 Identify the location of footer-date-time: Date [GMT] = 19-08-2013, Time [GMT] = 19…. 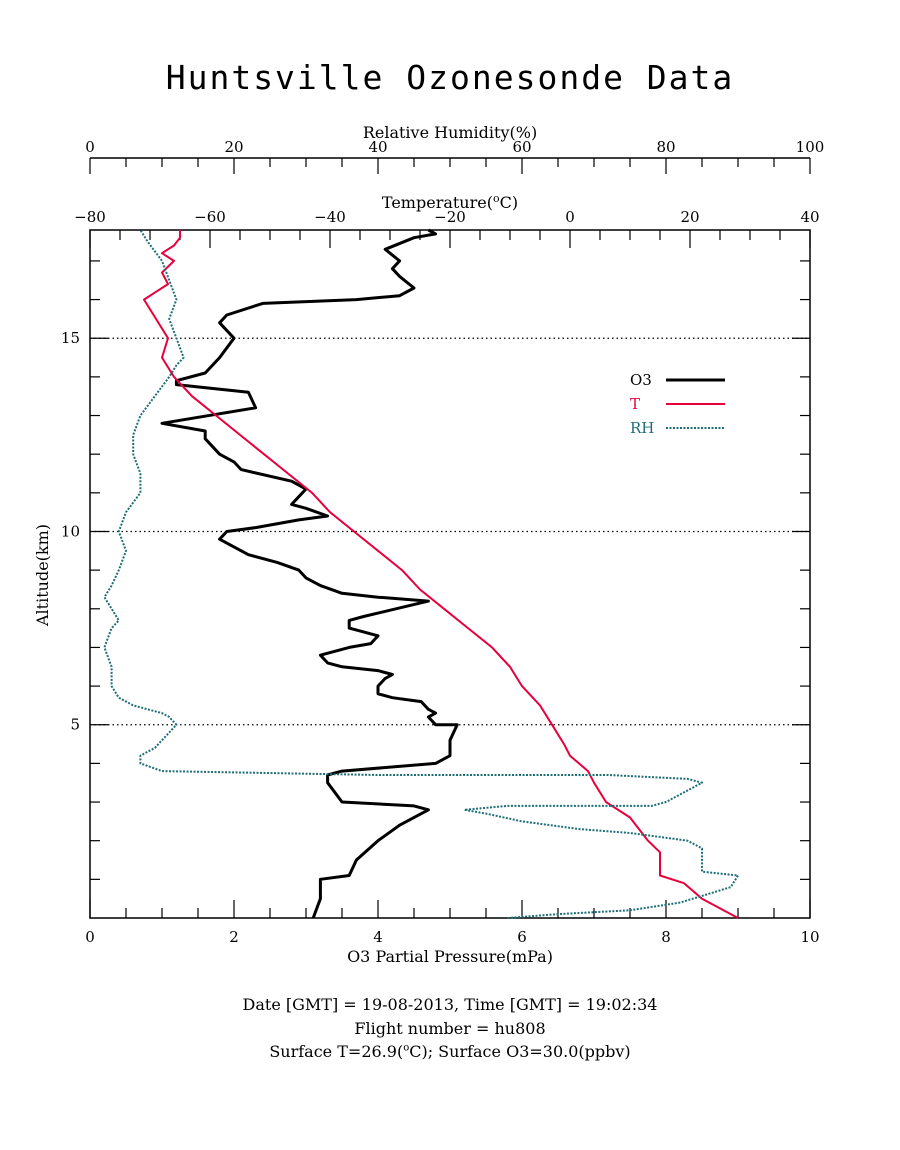
(450, 1004).